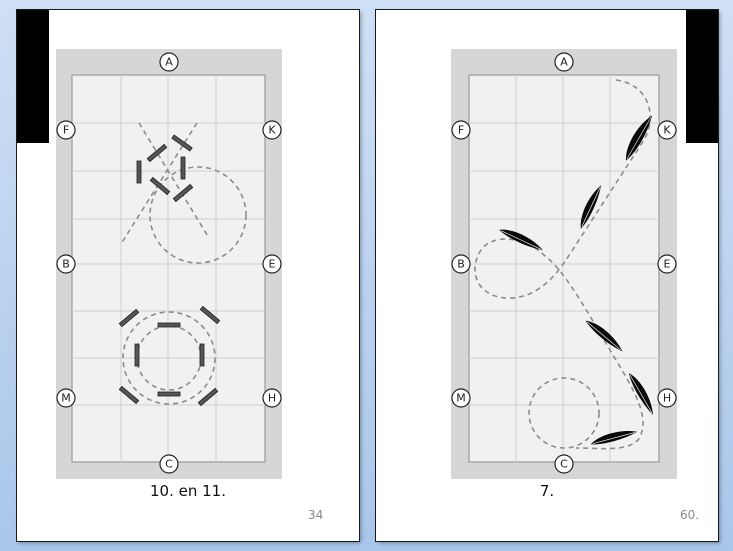 Image resolution: width=733 pixels, height=551 pixels. Describe the element at coordinates (316, 515) in the screenshot. I see `page-number: 34` at that location.